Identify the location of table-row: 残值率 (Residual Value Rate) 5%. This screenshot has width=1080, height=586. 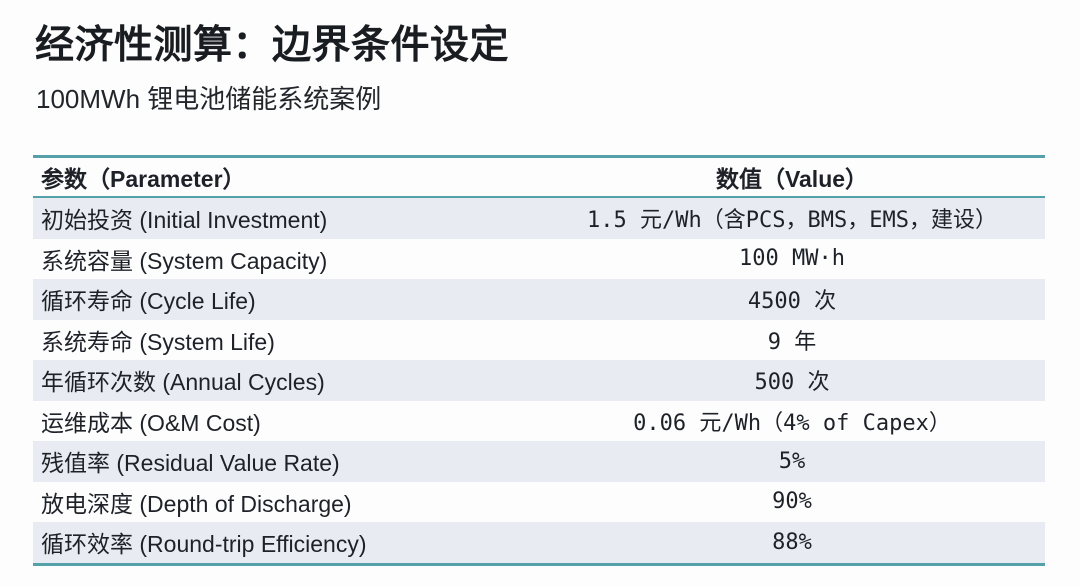
(539, 461).